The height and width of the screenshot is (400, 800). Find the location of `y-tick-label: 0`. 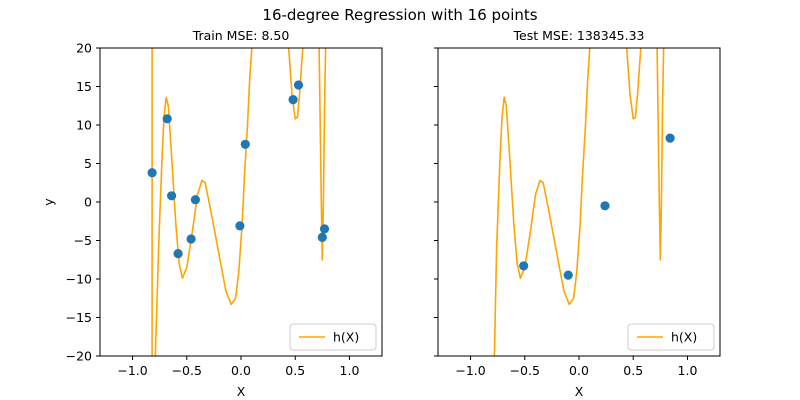

y-tick-label: 0 is located at coordinates (88, 202).